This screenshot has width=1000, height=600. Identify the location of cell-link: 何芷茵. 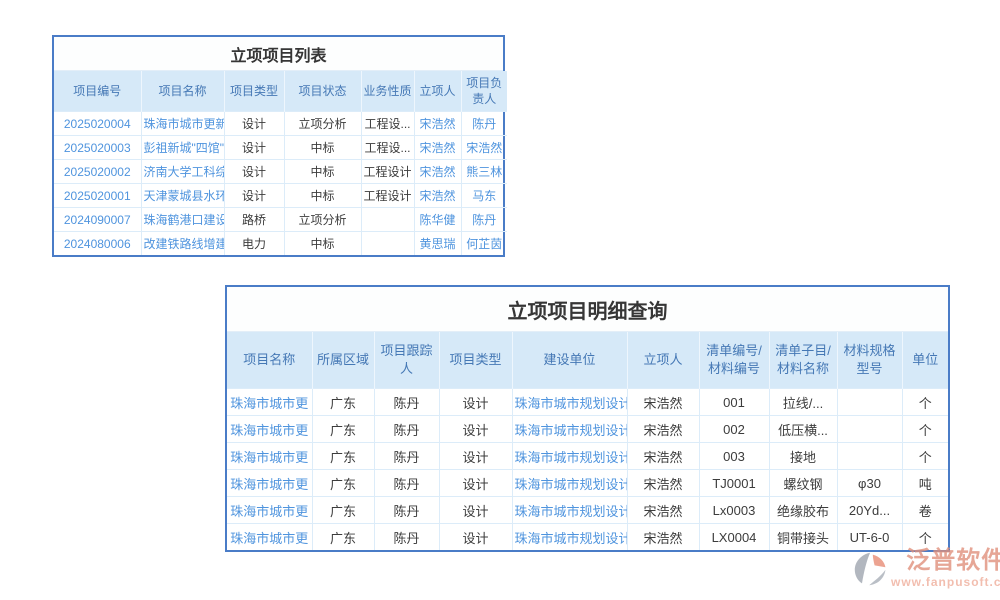
(484, 243).